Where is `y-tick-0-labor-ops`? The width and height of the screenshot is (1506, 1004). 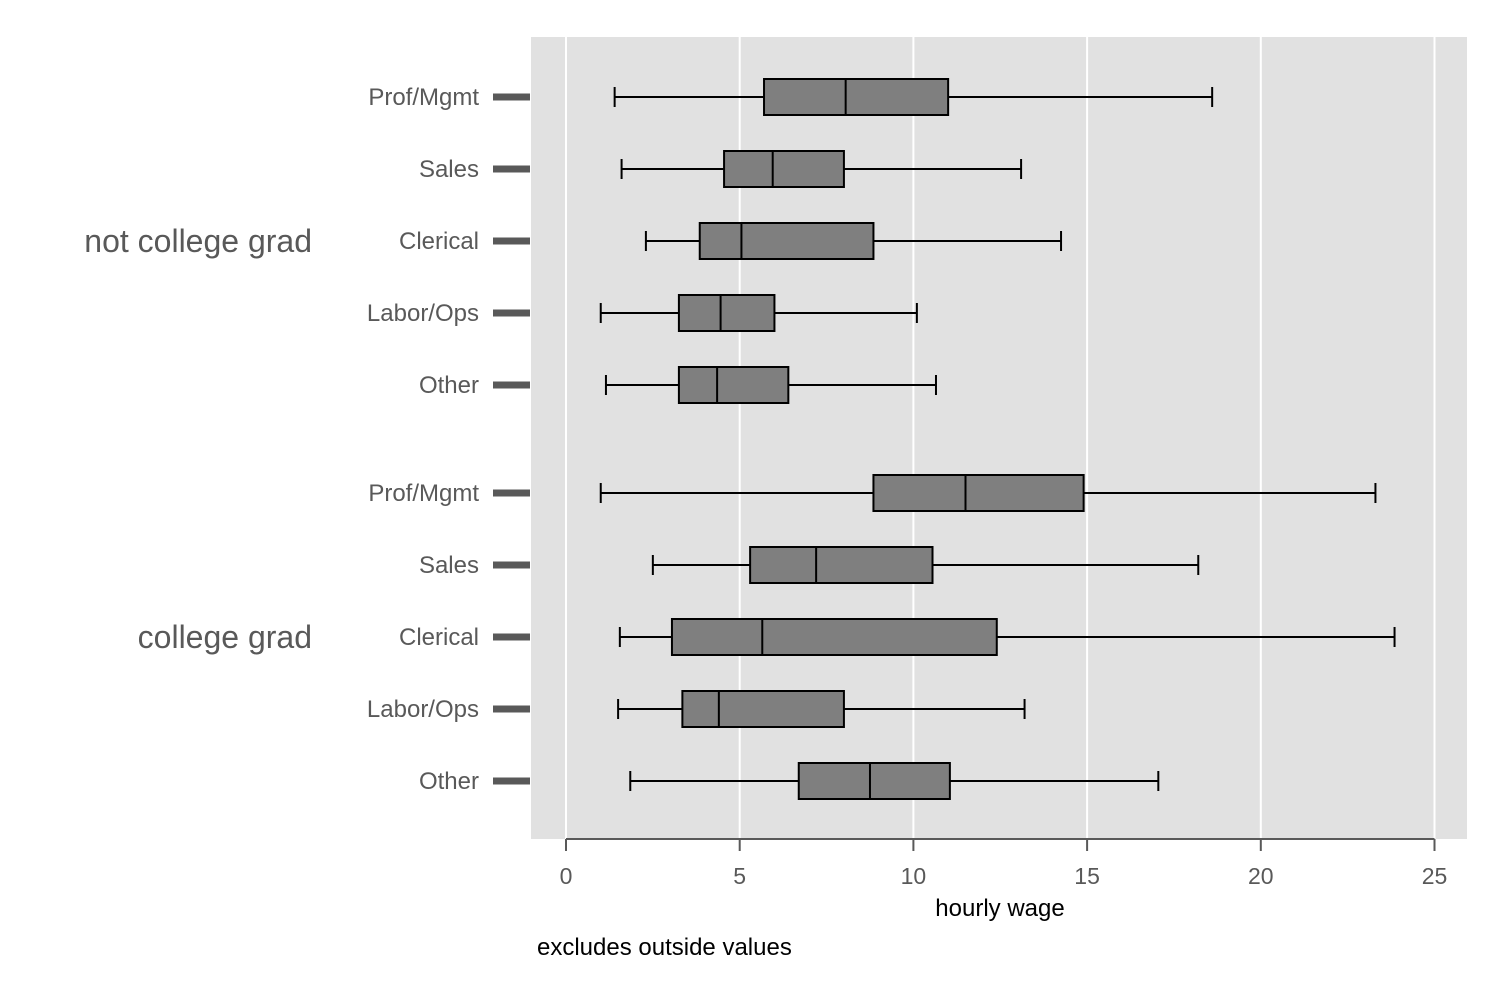 y-tick-0-labor-ops is located at coordinates (511, 313).